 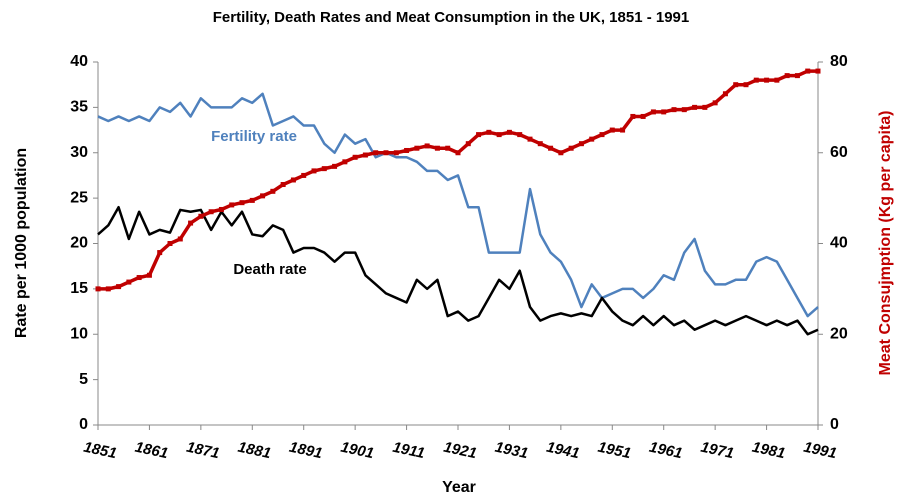 I want to click on x-tick-label: 1961, so click(x=666, y=451).